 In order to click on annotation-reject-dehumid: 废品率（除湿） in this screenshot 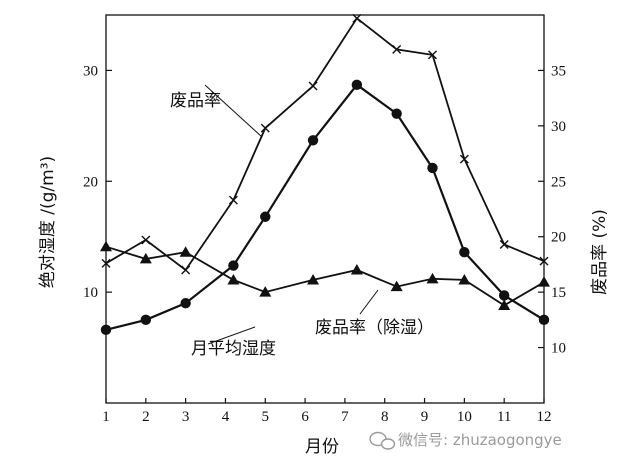, I will do `click(374, 328)`.